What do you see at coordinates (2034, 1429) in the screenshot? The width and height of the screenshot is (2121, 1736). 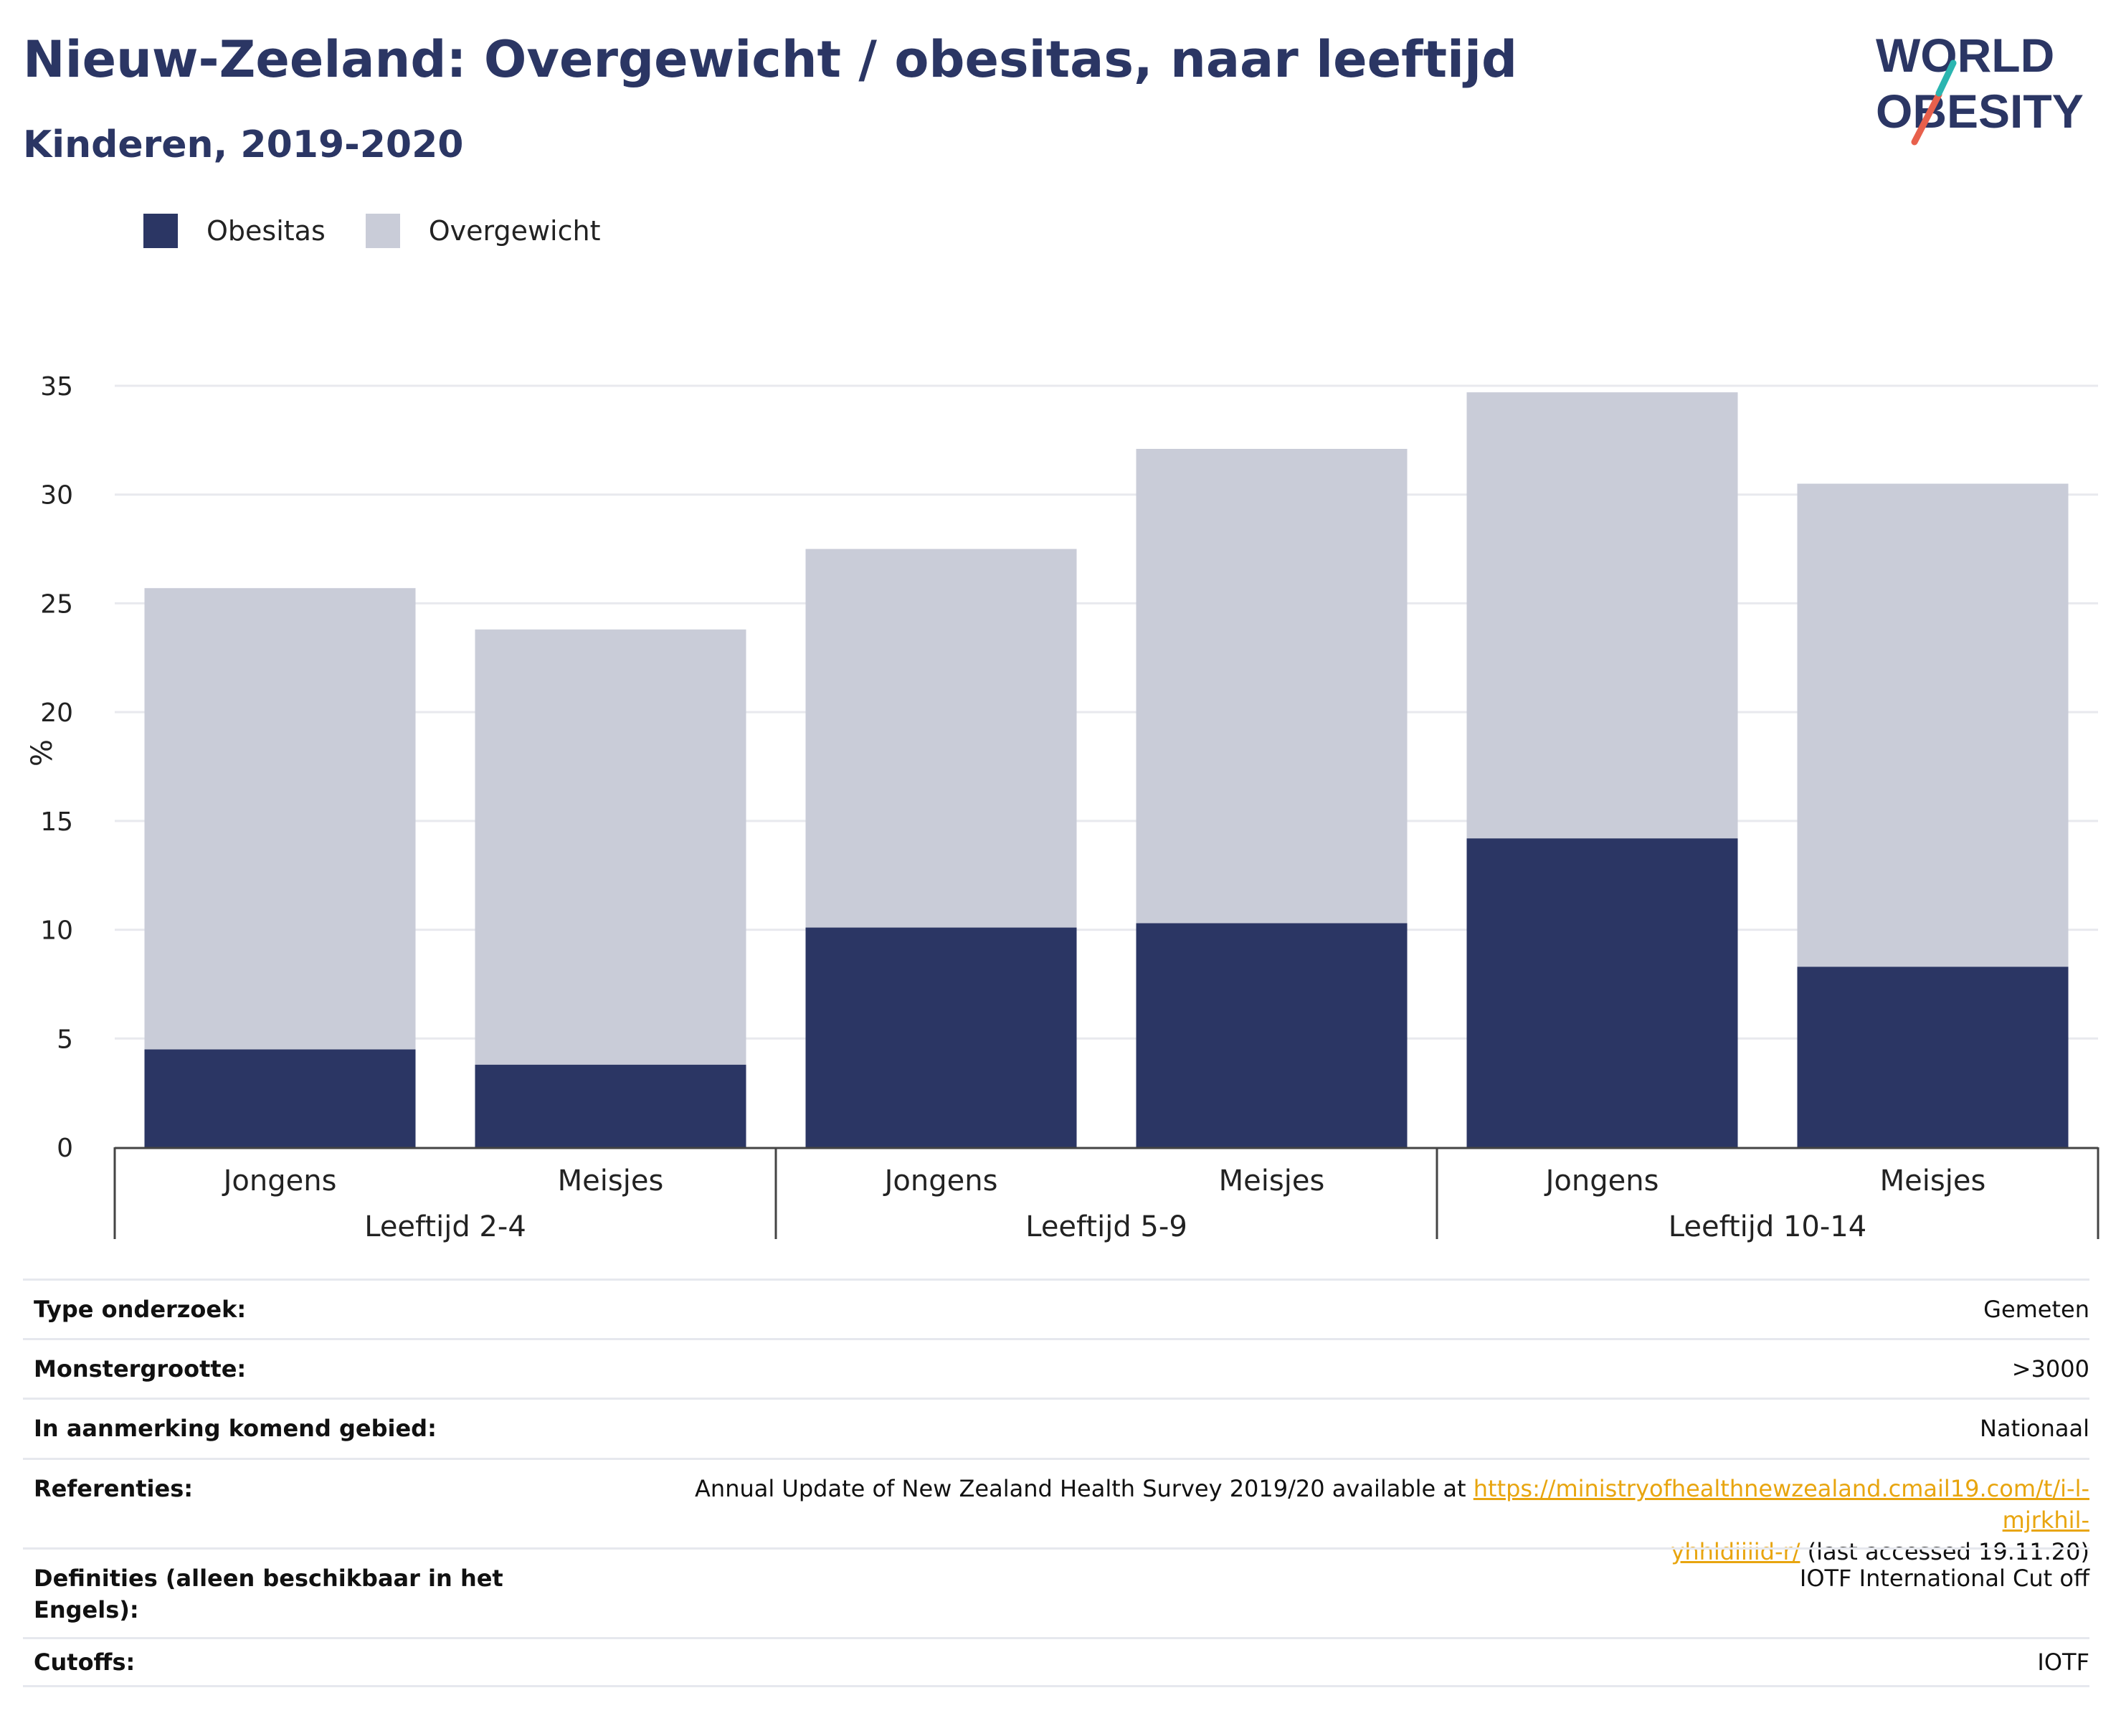 I see `row-value: Nationaal` at bounding box center [2034, 1429].